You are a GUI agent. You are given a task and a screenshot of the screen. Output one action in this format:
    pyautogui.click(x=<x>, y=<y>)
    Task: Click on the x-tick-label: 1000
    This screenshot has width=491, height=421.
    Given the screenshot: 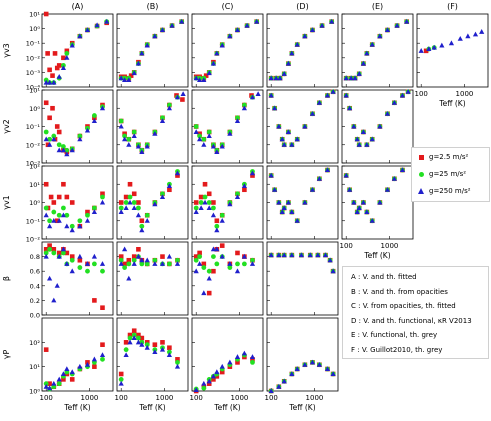 What is the action you would take?
    pyautogui.click(x=240, y=398)
    